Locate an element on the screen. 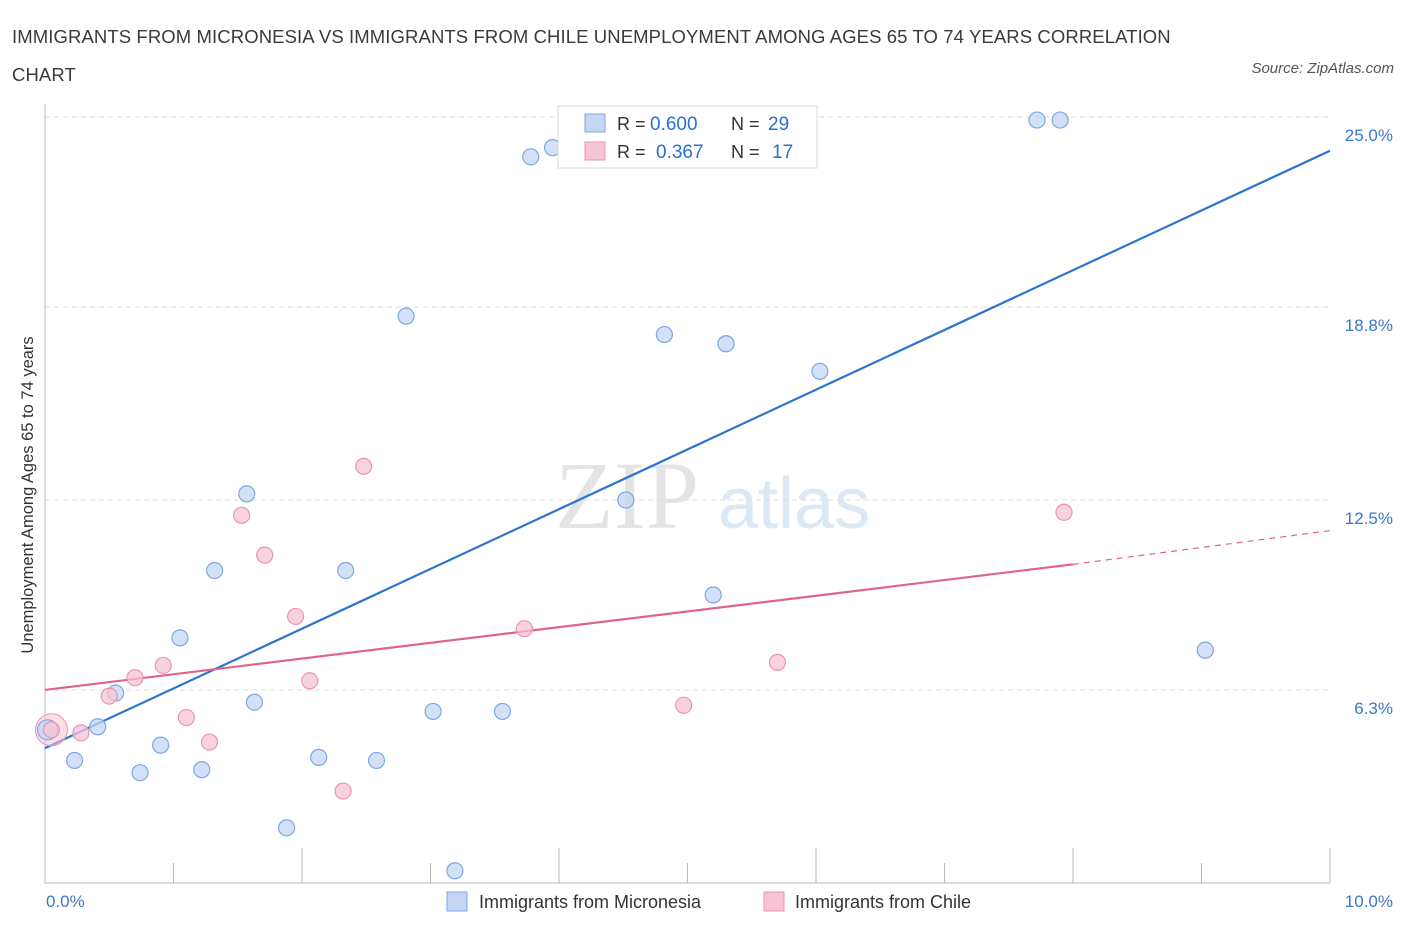 Image resolution: width=1406 pixels, height=930 pixels. chile-trend-extension is located at coordinates (1201, 547).